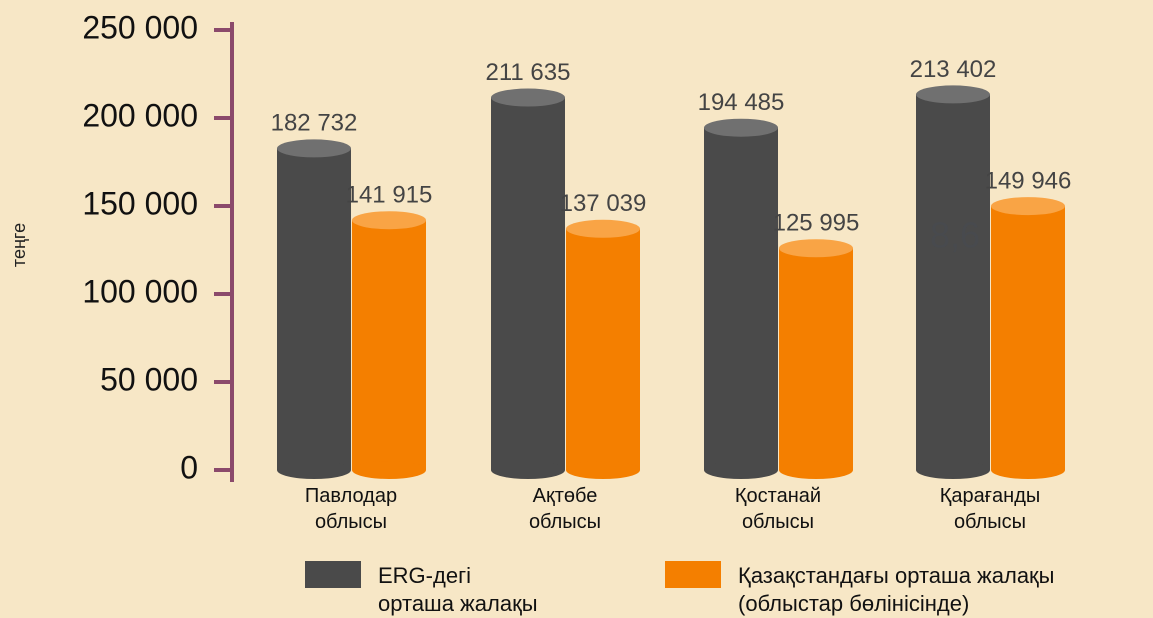 The image size is (1153, 618). Describe the element at coordinates (565, 509) in the screenshot. I see `x-tick-label: Ақтөбе облысы` at that location.